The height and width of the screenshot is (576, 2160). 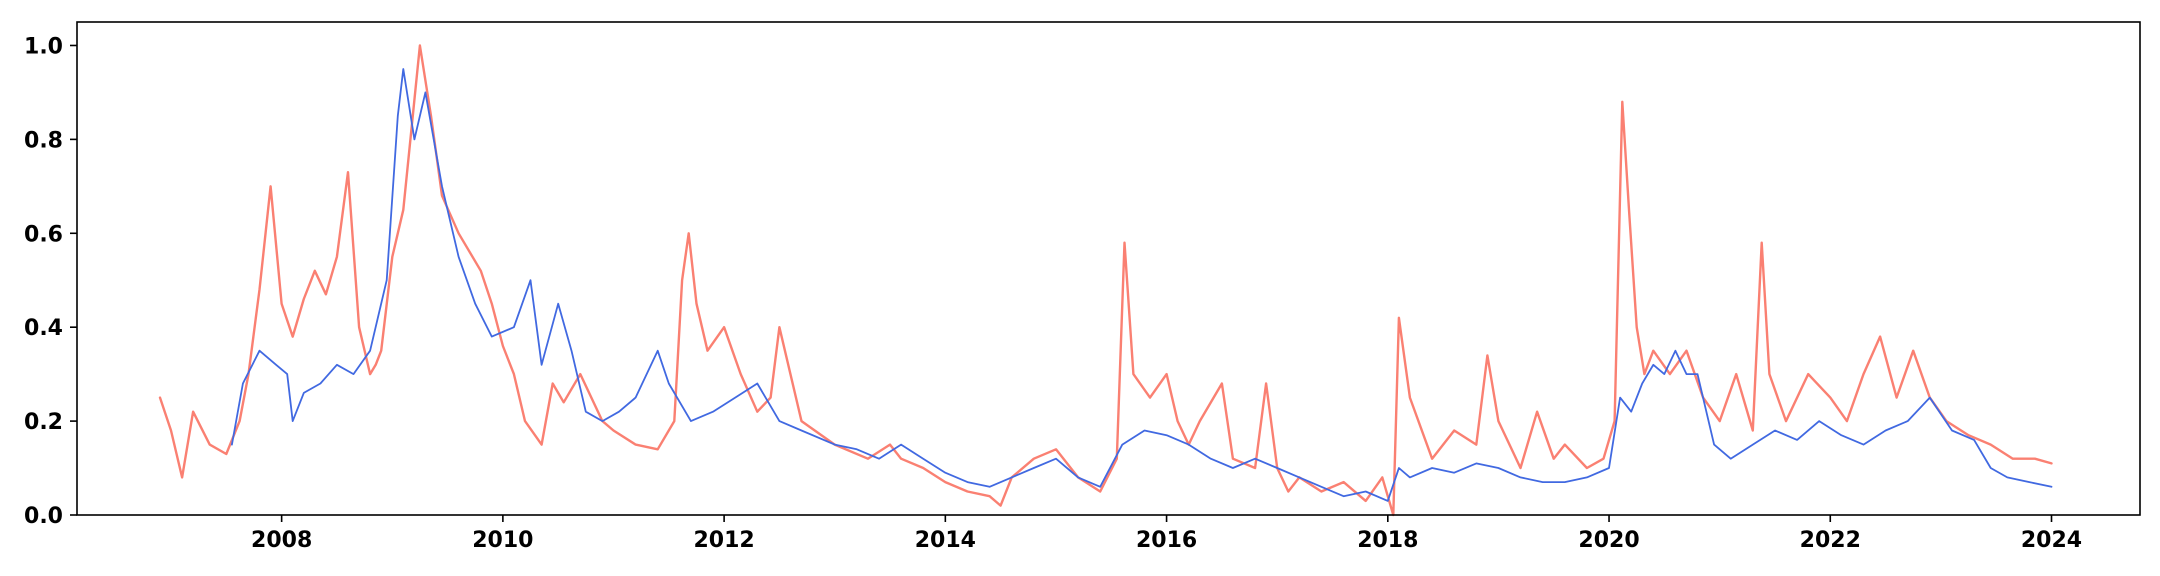 What do you see at coordinates (50, 281) in the screenshot?
I see `y-axis: 0.0 0.2 0.4 0.6 0.8 1.0` at bounding box center [50, 281].